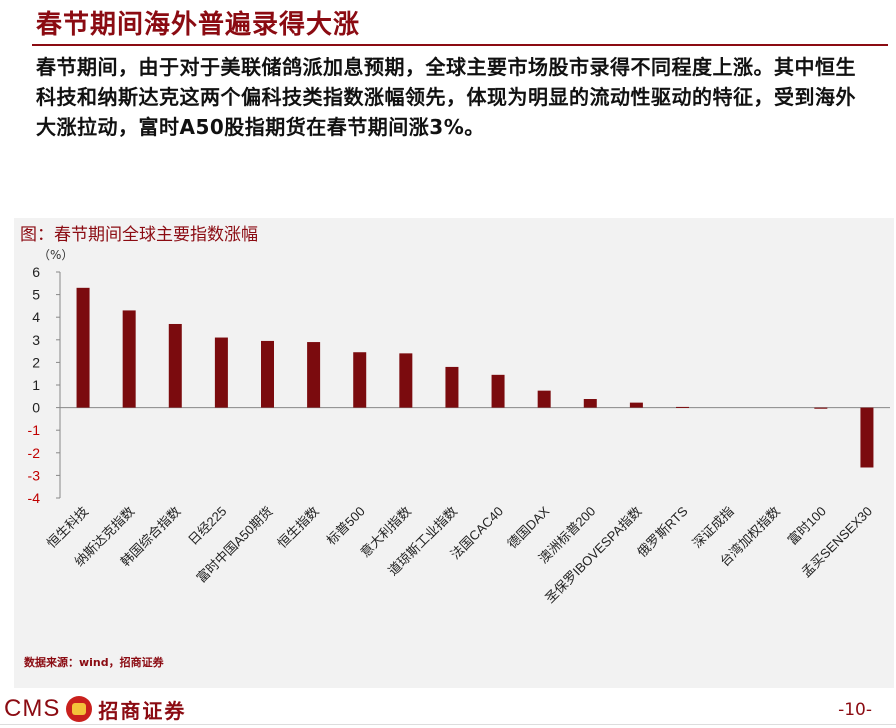 This screenshot has height=728, width=896. What do you see at coordinates (36, 385) in the screenshot?
I see `y-tick-label: 1` at bounding box center [36, 385].